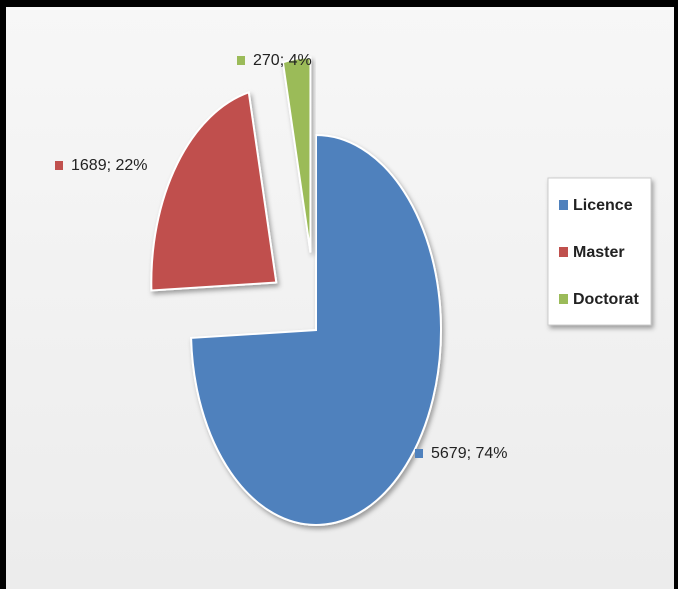  I want to click on data-label: 270; 4%, so click(282, 60).